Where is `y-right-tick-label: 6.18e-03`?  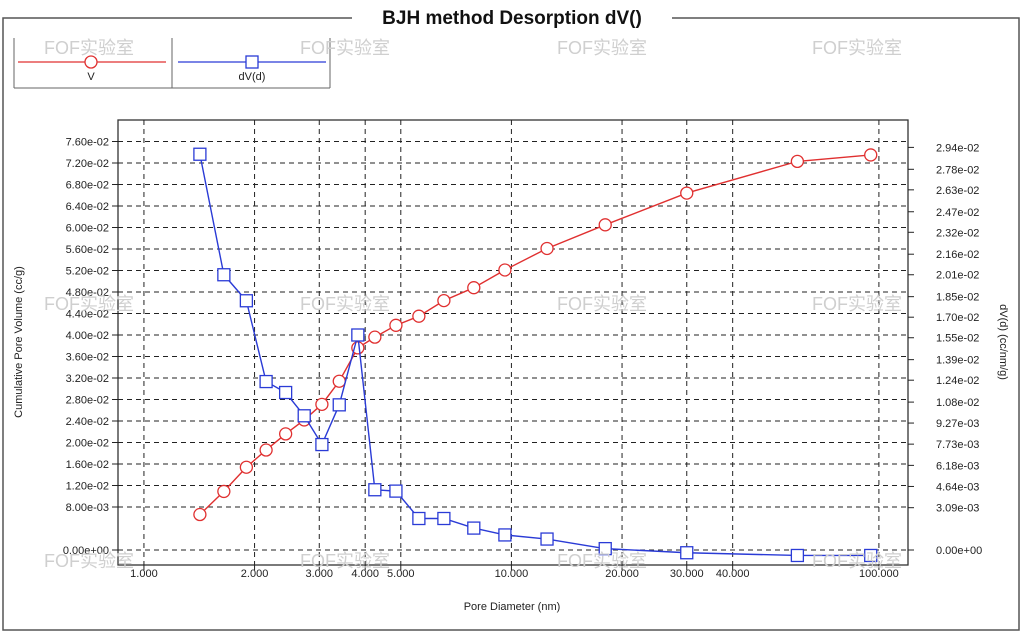
y-right-tick-label: 6.18e-03 is located at coordinates (957, 466).